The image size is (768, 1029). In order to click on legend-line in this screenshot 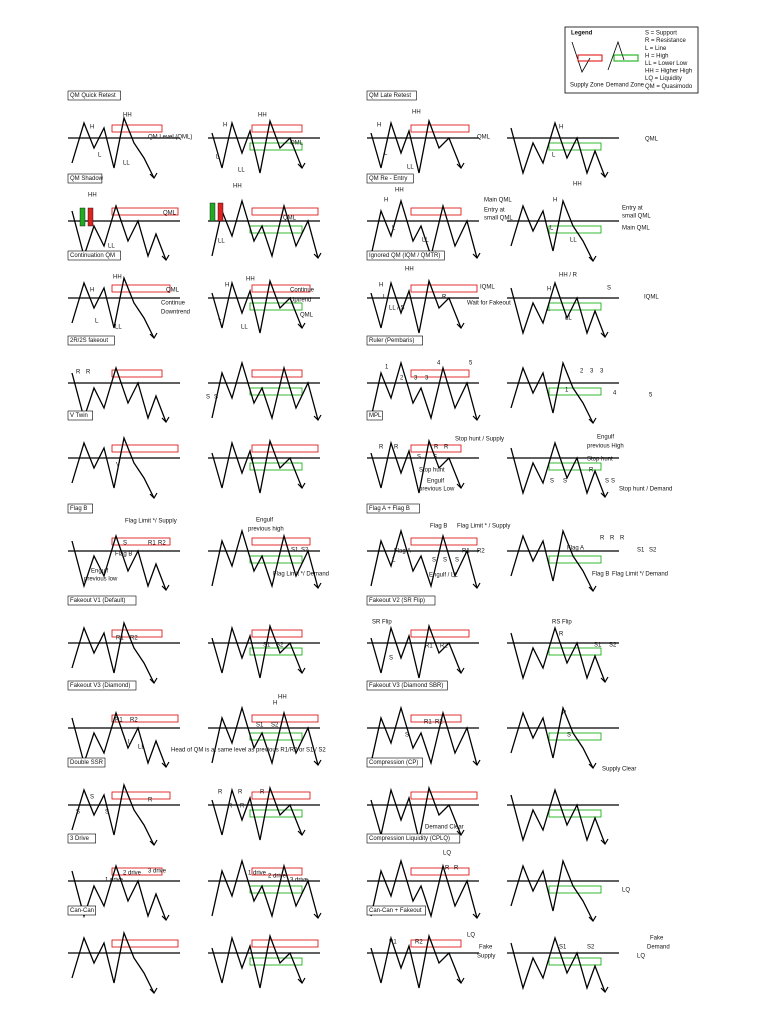, I will do `click(581, 57)`.